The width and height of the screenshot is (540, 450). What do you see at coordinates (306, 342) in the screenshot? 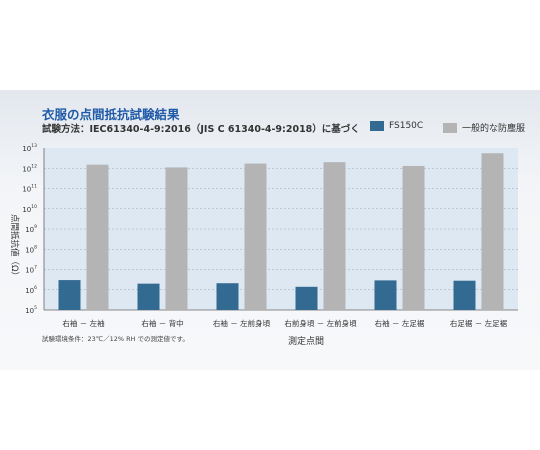
I see `x-axis-label: 測定点間` at bounding box center [306, 342].